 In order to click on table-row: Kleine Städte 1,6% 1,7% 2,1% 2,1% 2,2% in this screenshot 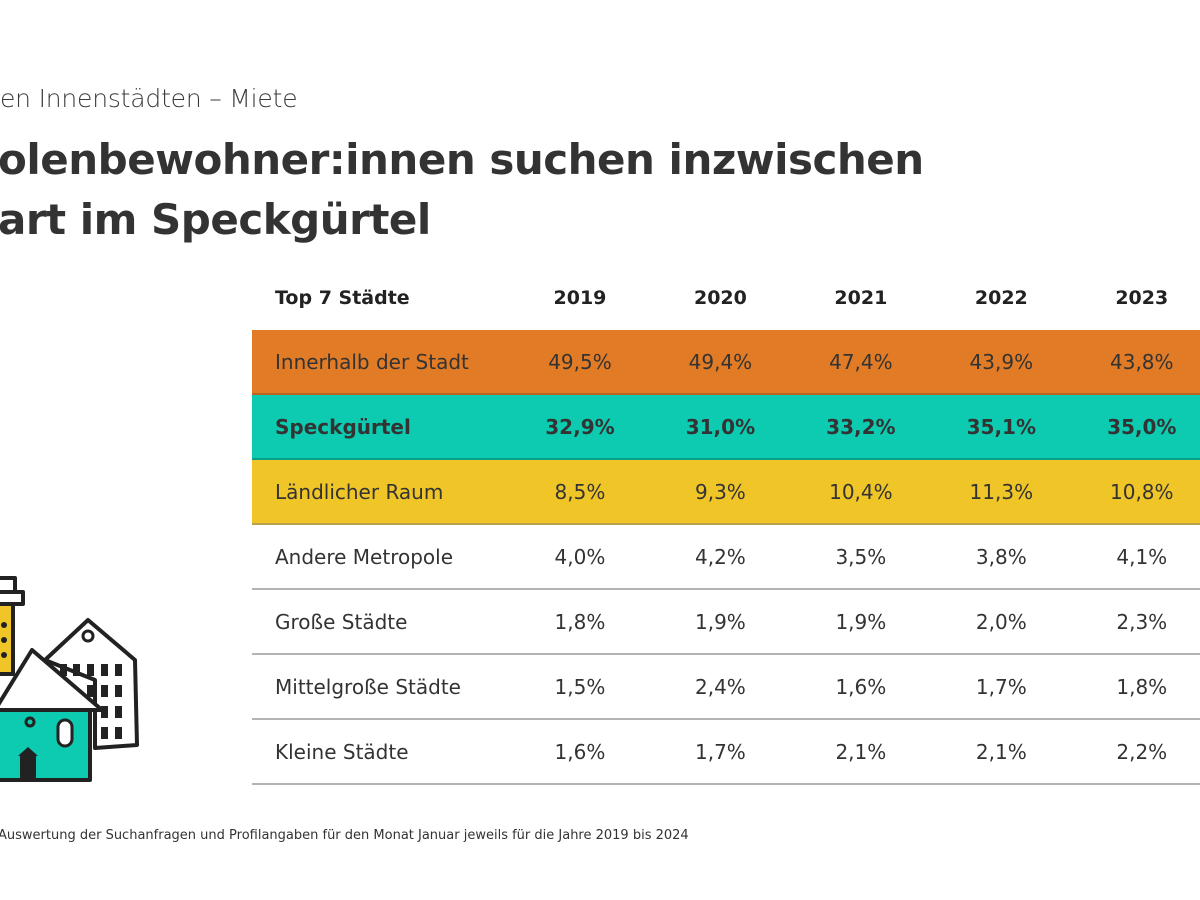, I will do `click(726, 752)`.